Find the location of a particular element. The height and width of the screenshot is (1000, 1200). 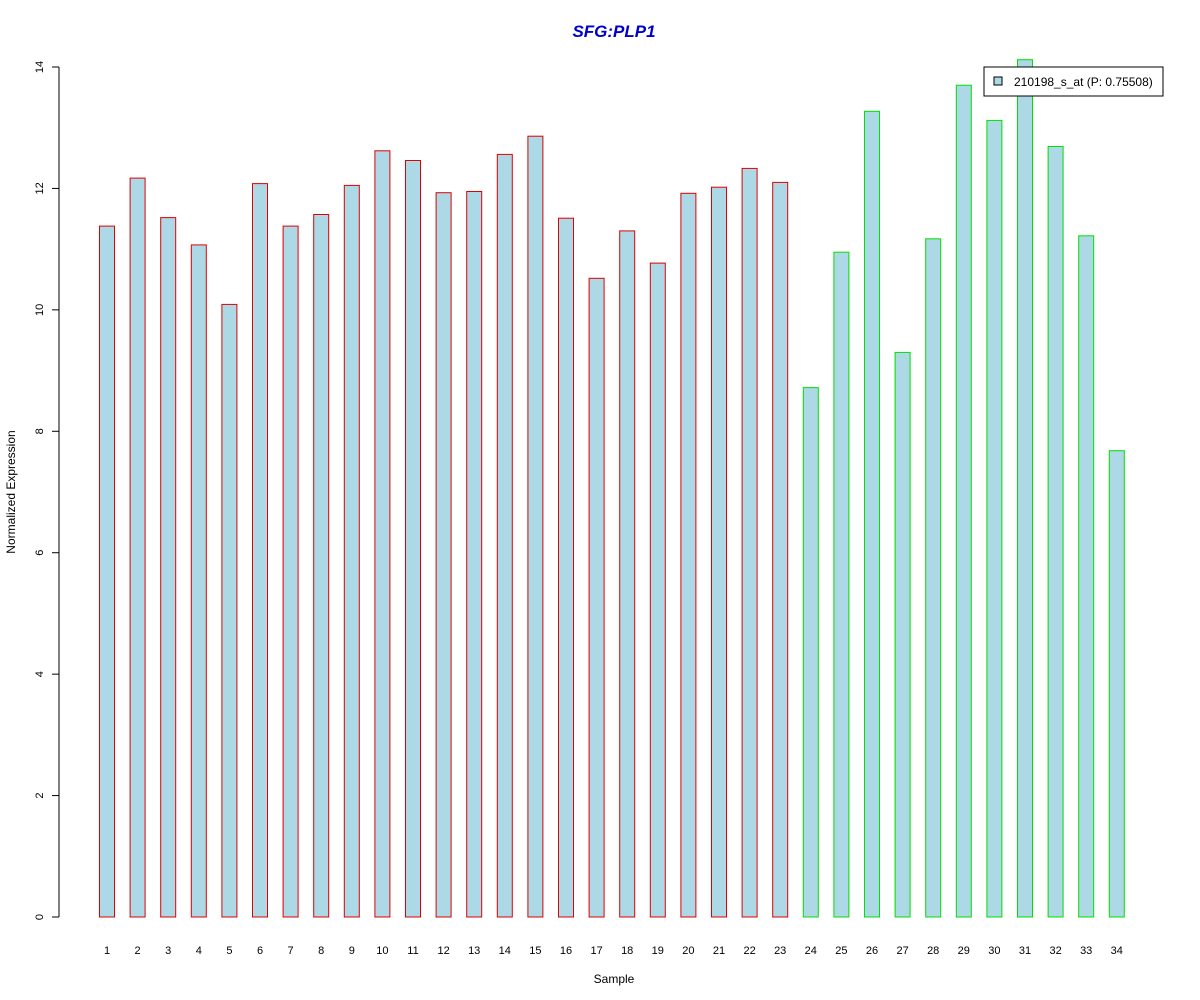

x-tick-label: 12 is located at coordinates (443, 951).